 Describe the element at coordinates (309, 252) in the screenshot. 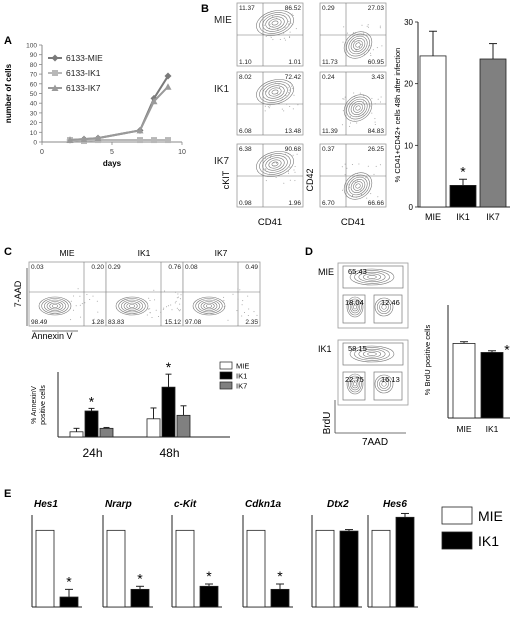

I see `panel-label-d: D` at that location.